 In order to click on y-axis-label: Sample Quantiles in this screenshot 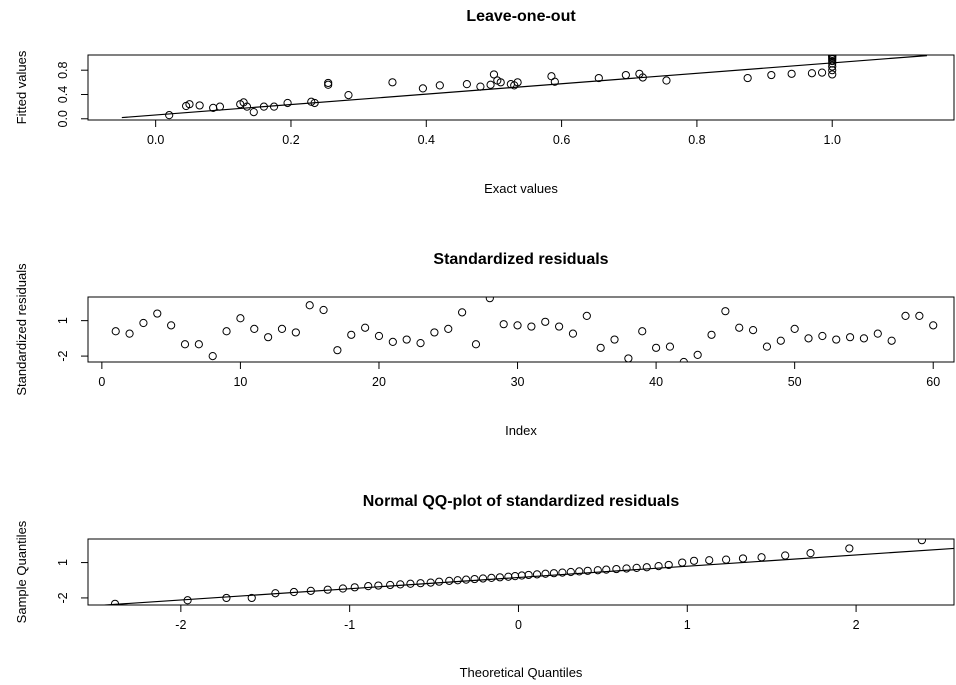, I will do `click(21, 571)`.